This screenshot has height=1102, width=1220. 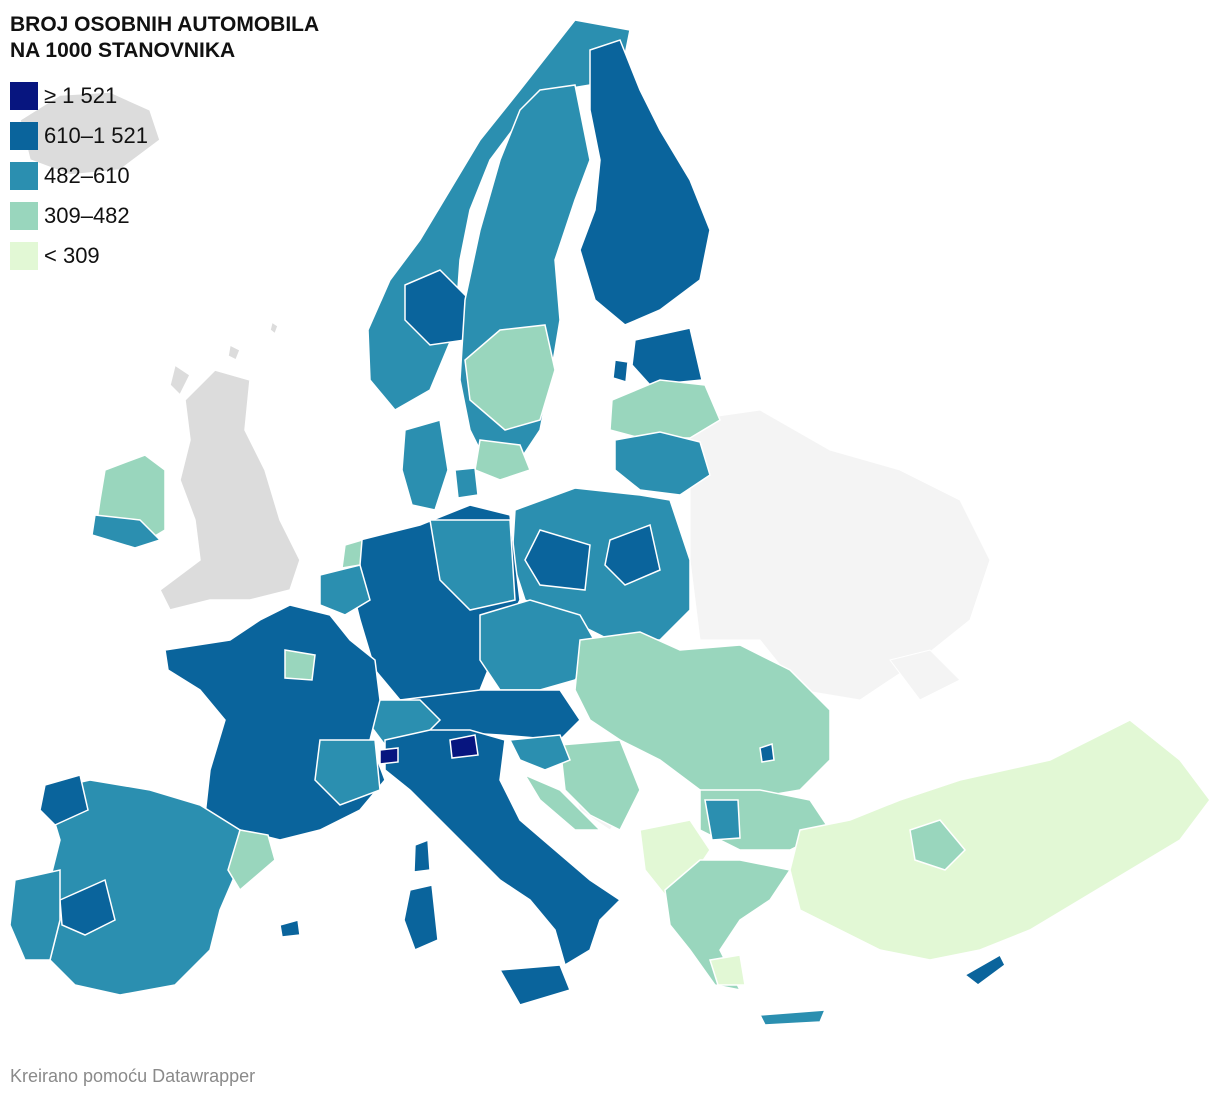 I want to click on legend-label: 309–482, so click(x=87, y=215).